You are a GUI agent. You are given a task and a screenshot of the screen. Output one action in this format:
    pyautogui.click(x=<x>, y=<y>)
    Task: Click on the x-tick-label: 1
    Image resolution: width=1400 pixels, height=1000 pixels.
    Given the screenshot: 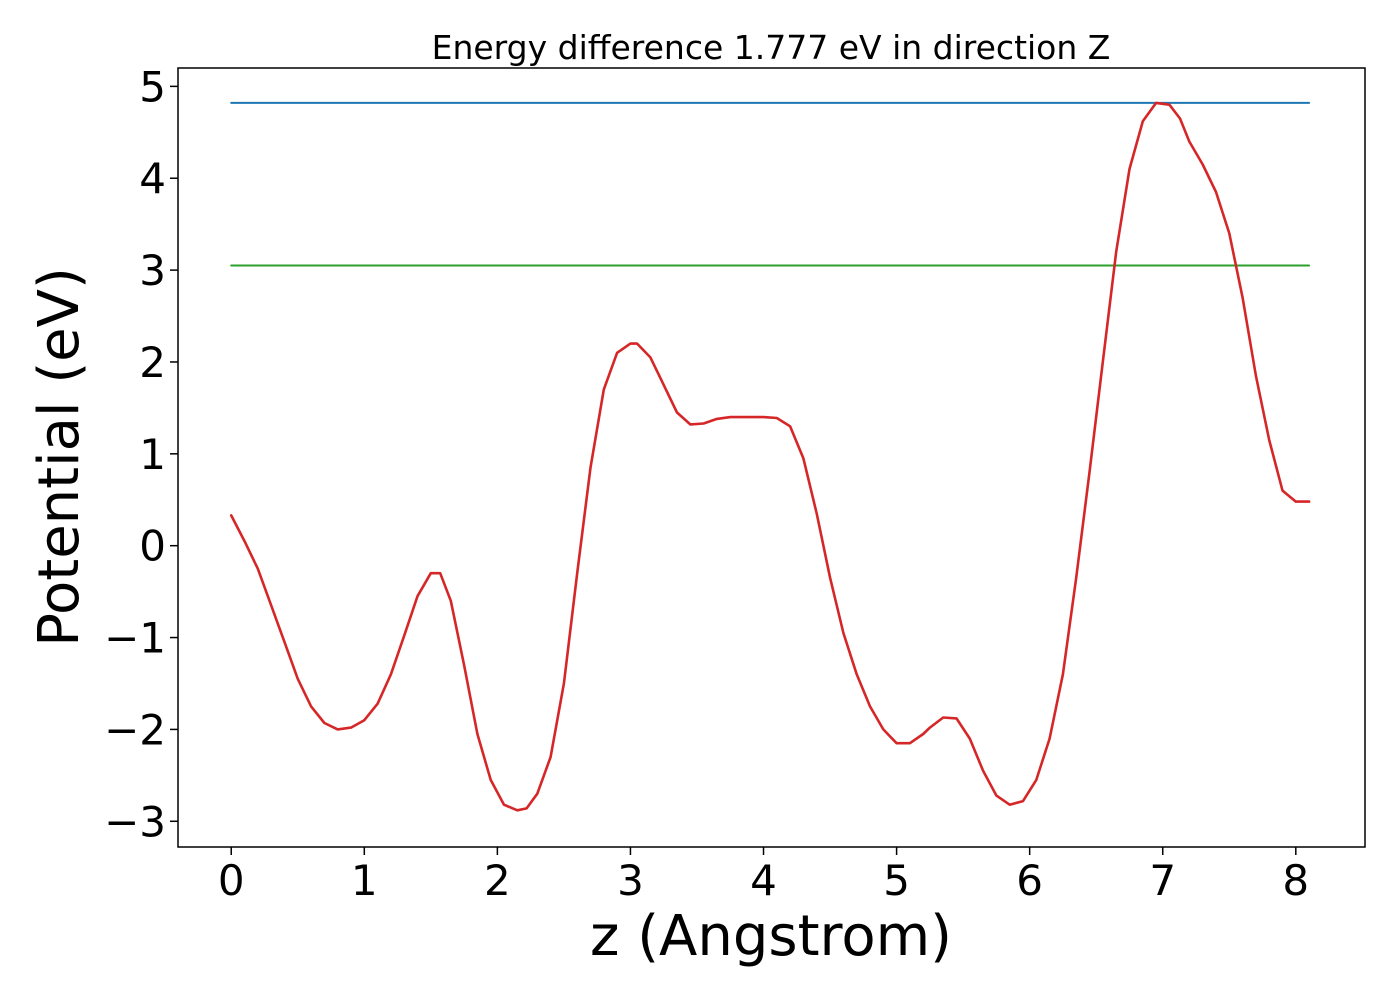 What is the action you would take?
    pyautogui.click(x=364, y=880)
    